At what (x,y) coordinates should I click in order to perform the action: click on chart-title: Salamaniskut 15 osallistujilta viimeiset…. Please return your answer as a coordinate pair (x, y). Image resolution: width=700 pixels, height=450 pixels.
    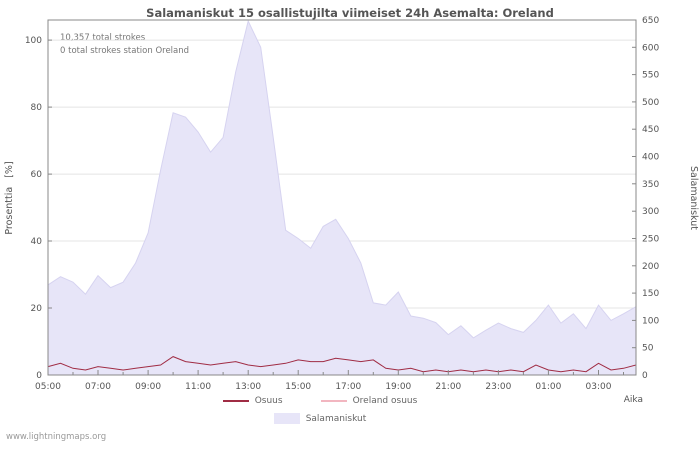
    Looking at the image, I should click on (350, 13).